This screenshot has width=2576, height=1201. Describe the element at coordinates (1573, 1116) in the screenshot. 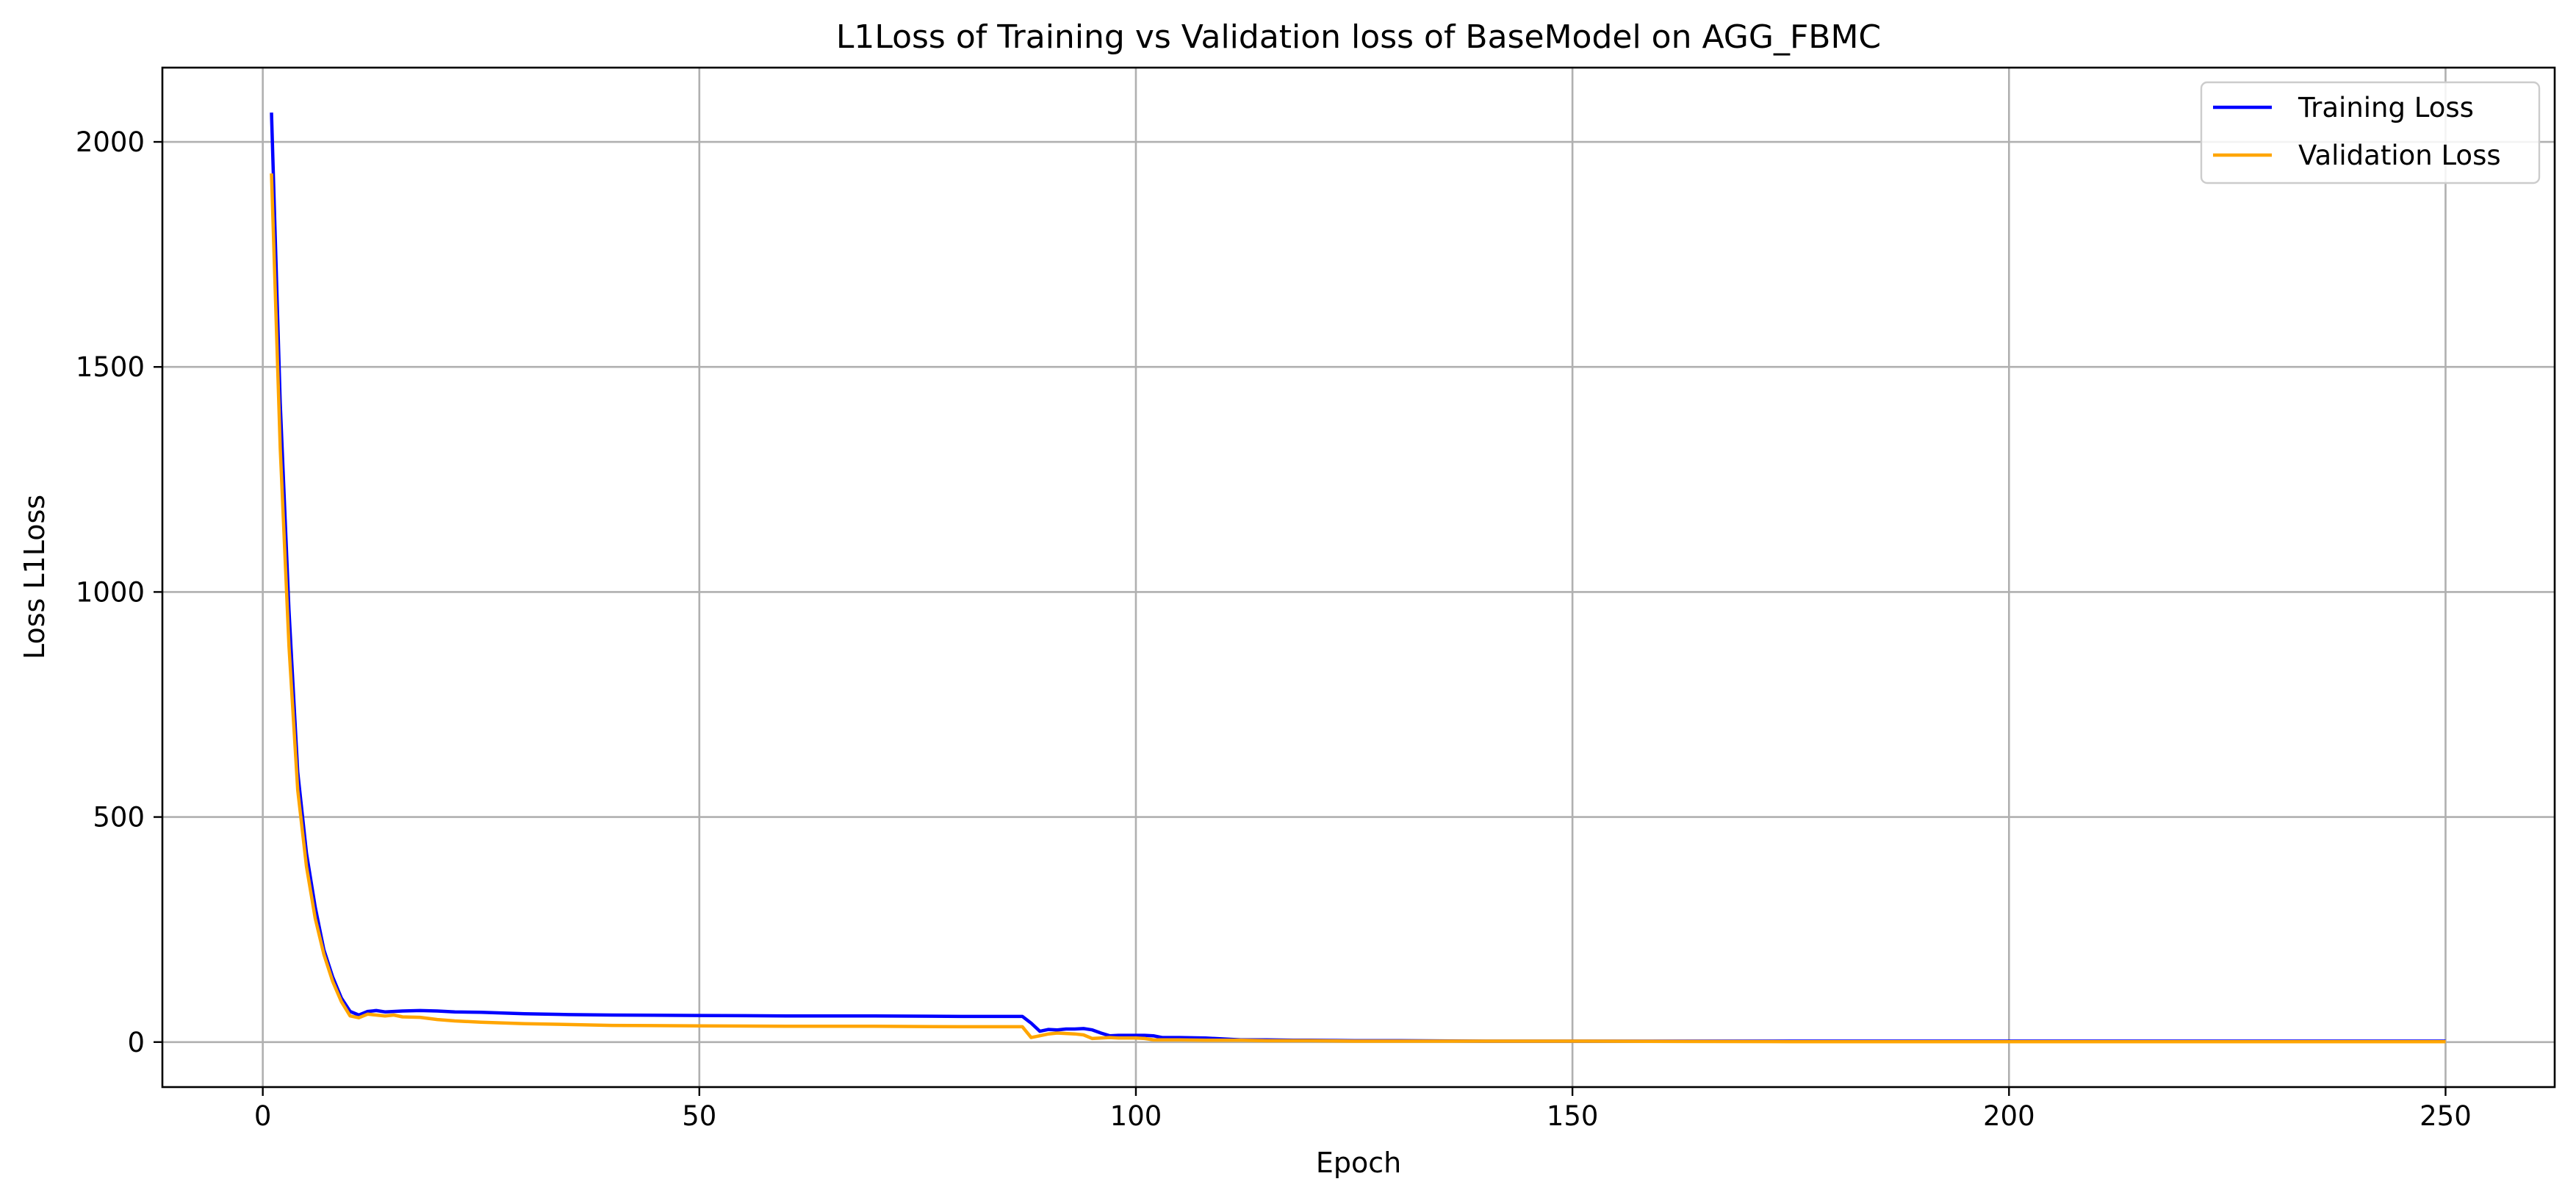

I see `x-tick-label: 150` at that location.